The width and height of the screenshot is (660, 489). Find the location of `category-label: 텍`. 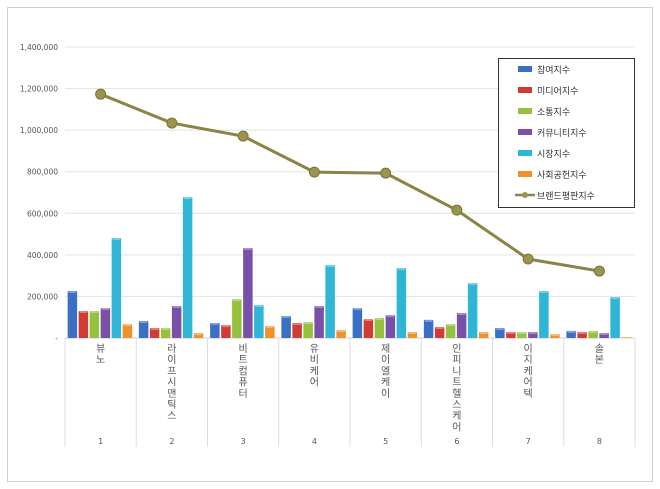

category-label: 텍 is located at coordinates (528, 394).